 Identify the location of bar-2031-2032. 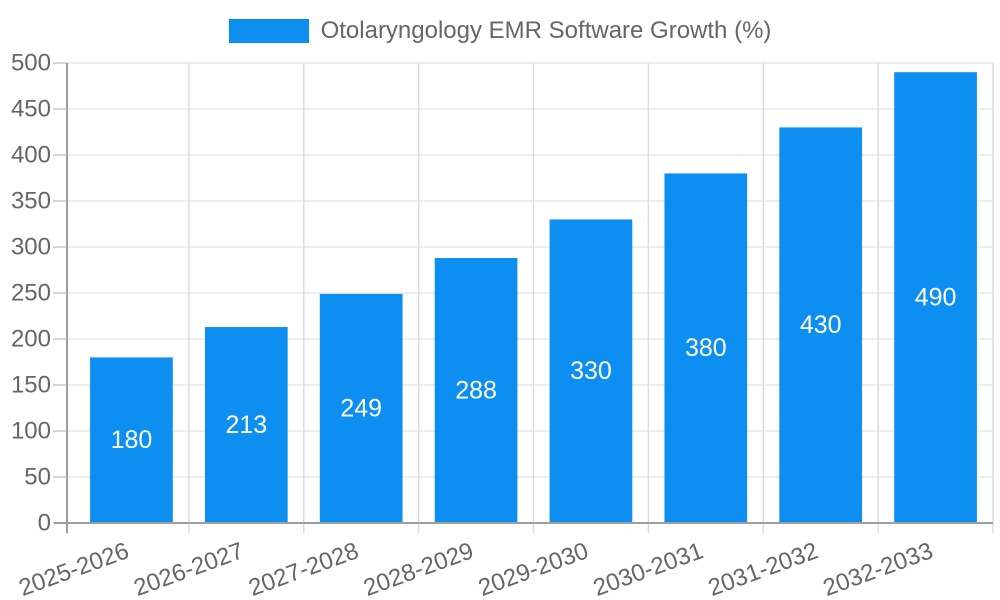
(821, 325).